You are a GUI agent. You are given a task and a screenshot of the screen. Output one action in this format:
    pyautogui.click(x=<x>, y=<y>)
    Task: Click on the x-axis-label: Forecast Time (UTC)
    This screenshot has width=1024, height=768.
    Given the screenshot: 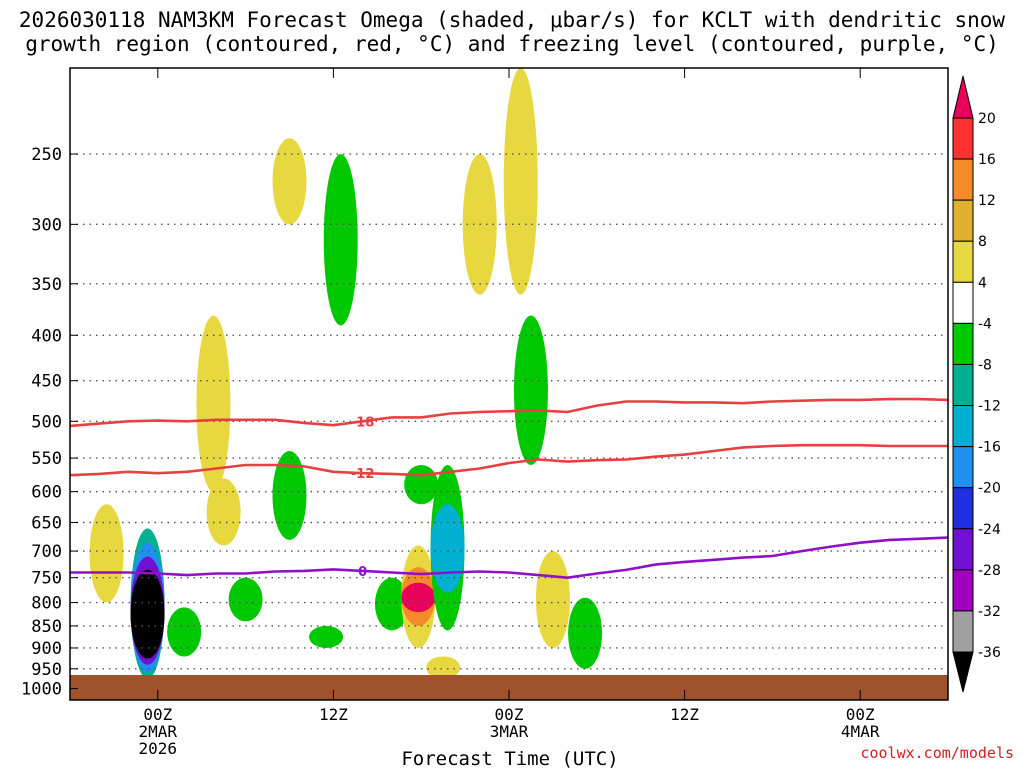 What is the action you would take?
    pyautogui.click(x=509, y=758)
    